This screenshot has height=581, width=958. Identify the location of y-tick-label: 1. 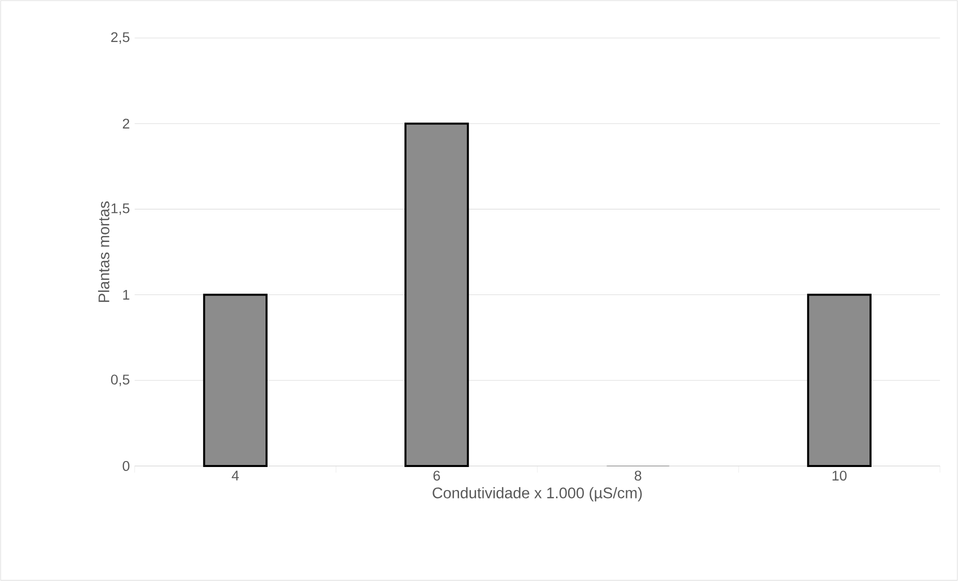
(126, 295).